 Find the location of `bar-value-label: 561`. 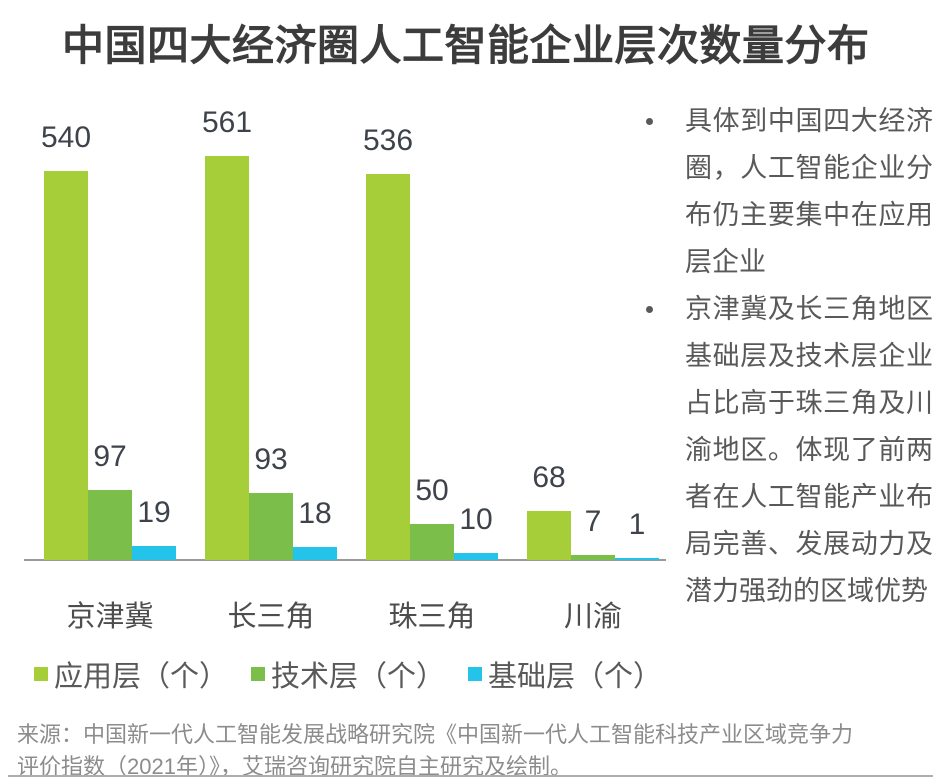

bar-value-label: 561 is located at coordinates (227, 123).